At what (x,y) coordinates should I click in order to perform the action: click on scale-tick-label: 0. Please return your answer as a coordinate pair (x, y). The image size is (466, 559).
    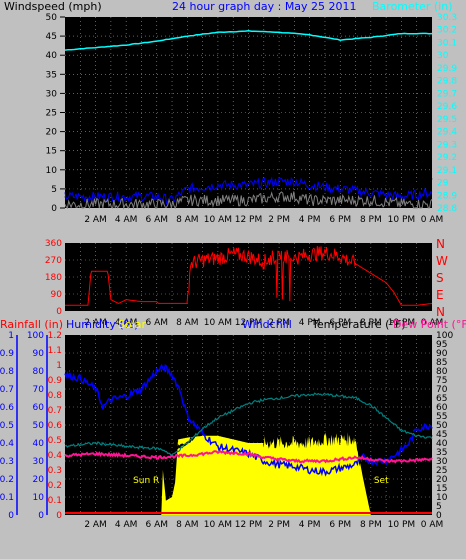
    Looking at the image, I should click on (59, 516).